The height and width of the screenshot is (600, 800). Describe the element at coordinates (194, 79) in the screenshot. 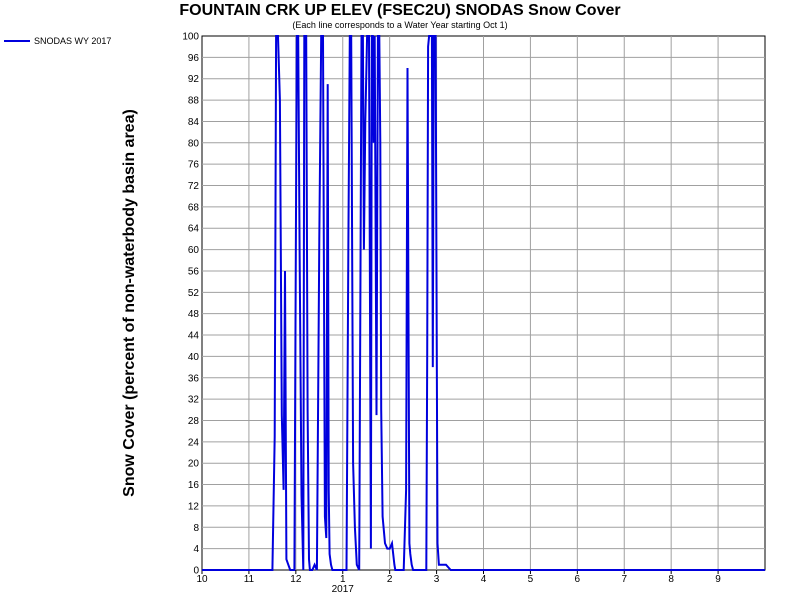

I see `y-tick-label: 92` at that location.